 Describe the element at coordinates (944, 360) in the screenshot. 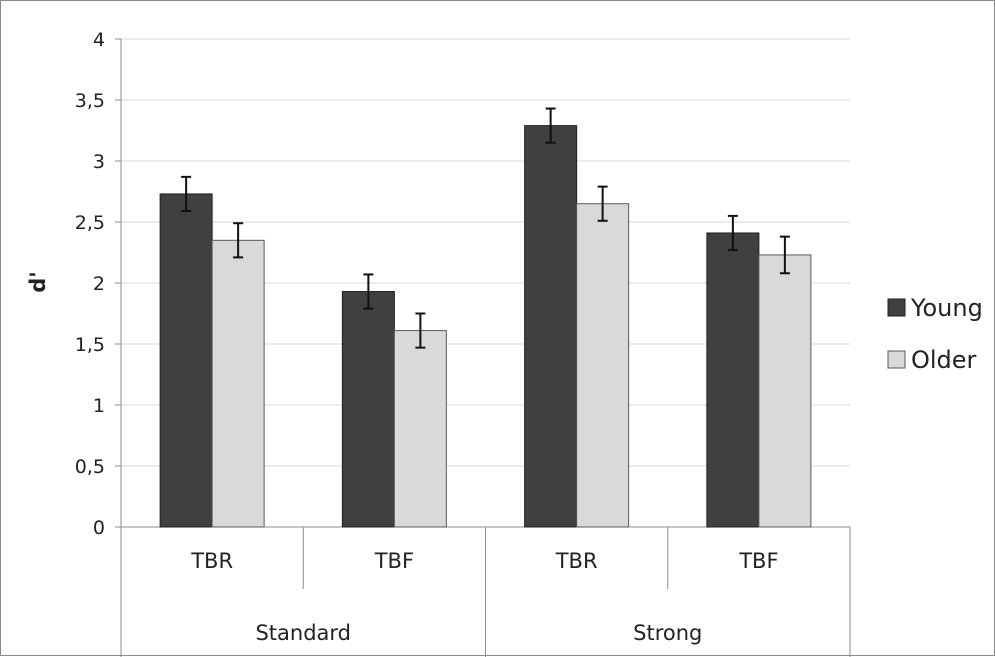

I see `legend-label-older: Older` at that location.